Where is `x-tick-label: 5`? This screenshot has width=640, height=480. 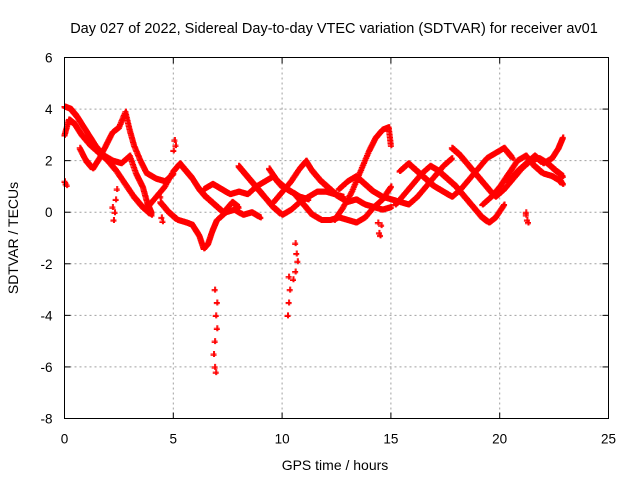
x-tick-label: 5 is located at coordinates (174, 439).